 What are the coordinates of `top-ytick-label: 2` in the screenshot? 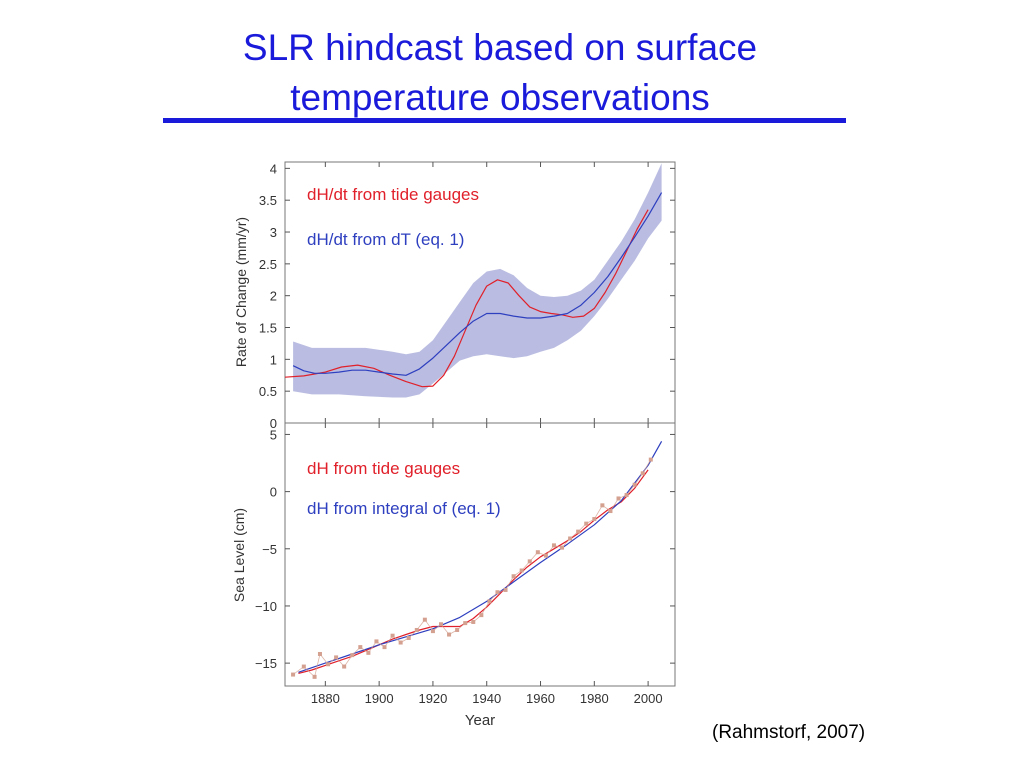 It's located at (273, 296).